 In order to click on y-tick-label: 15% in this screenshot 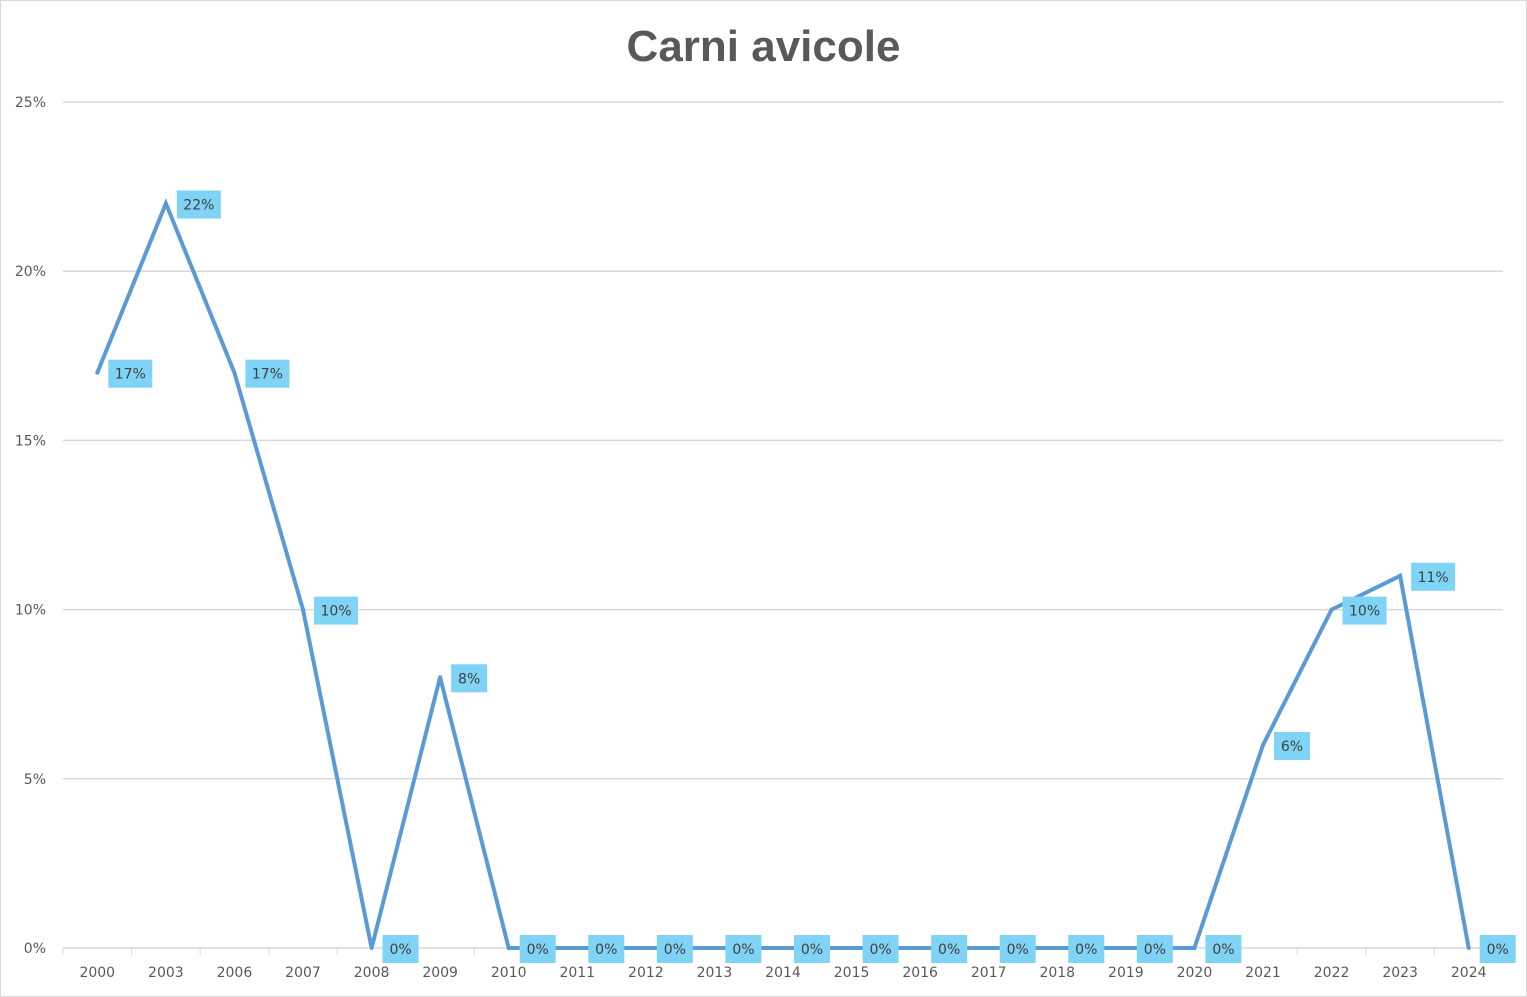, I will do `click(30, 441)`.